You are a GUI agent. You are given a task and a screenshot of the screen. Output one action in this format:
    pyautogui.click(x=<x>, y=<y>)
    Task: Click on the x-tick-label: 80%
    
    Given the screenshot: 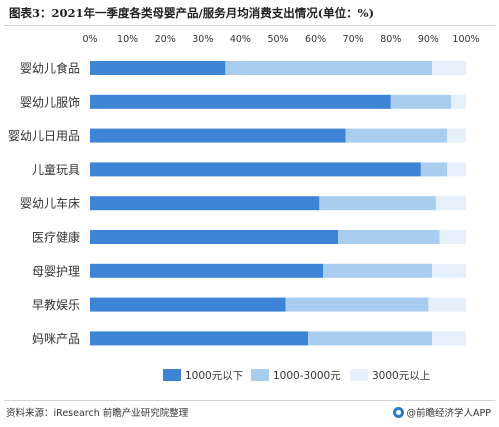 What is the action you would take?
    pyautogui.click(x=390, y=39)
    